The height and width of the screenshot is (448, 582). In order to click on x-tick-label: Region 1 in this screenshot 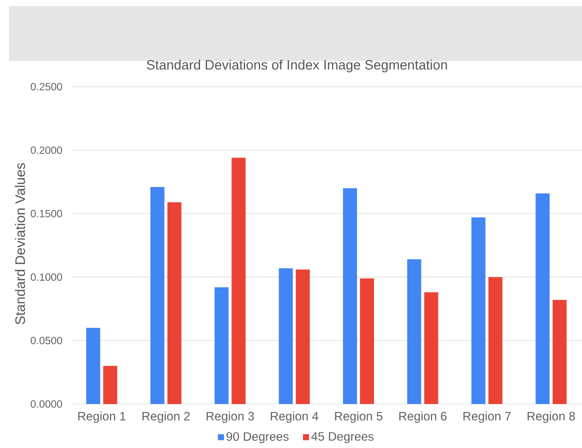, I will do `click(102, 417)`.